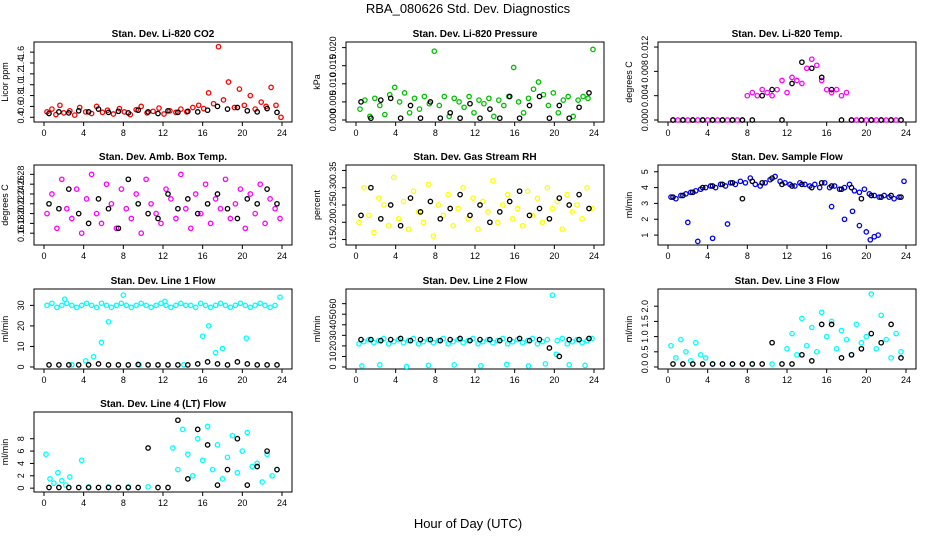 The image size is (936, 540). Describe the element at coordinates (333, 102) in the screenshot. I see `y-tick-label: 0.005` at that location.